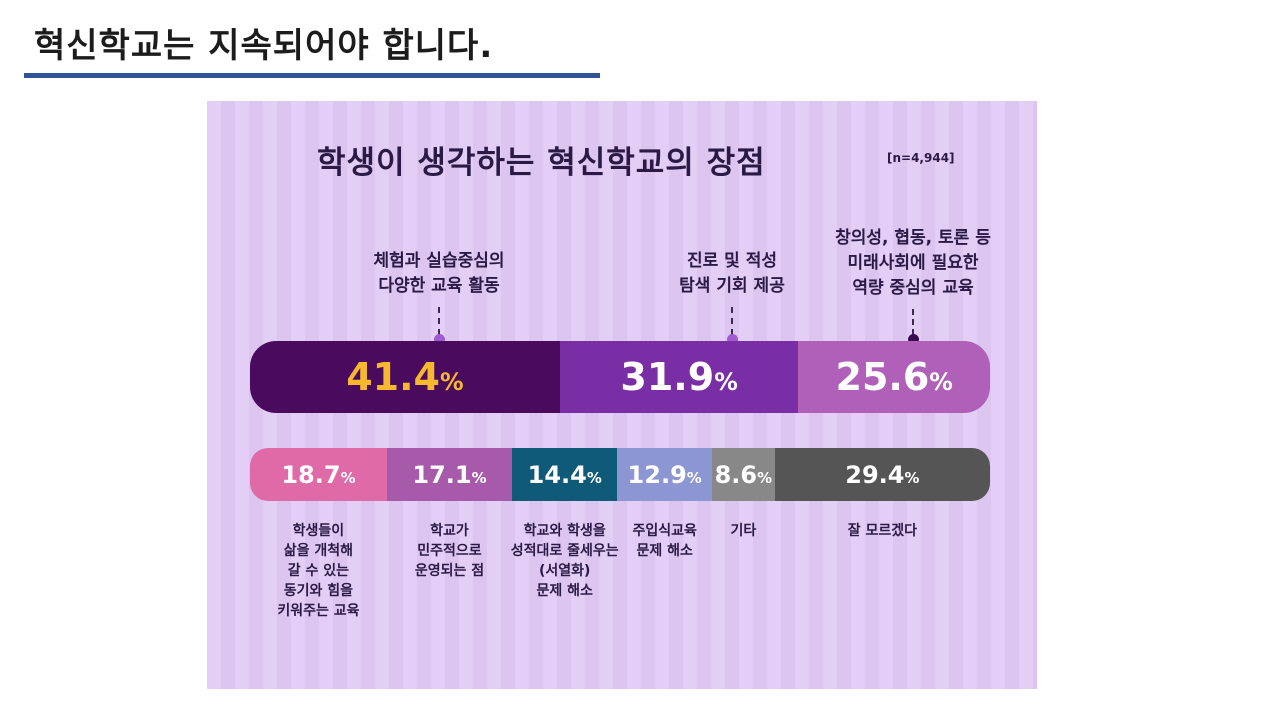 This screenshot has width=1280, height=720. I want to click on top-segment-1: 41.4%, so click(405, 377).